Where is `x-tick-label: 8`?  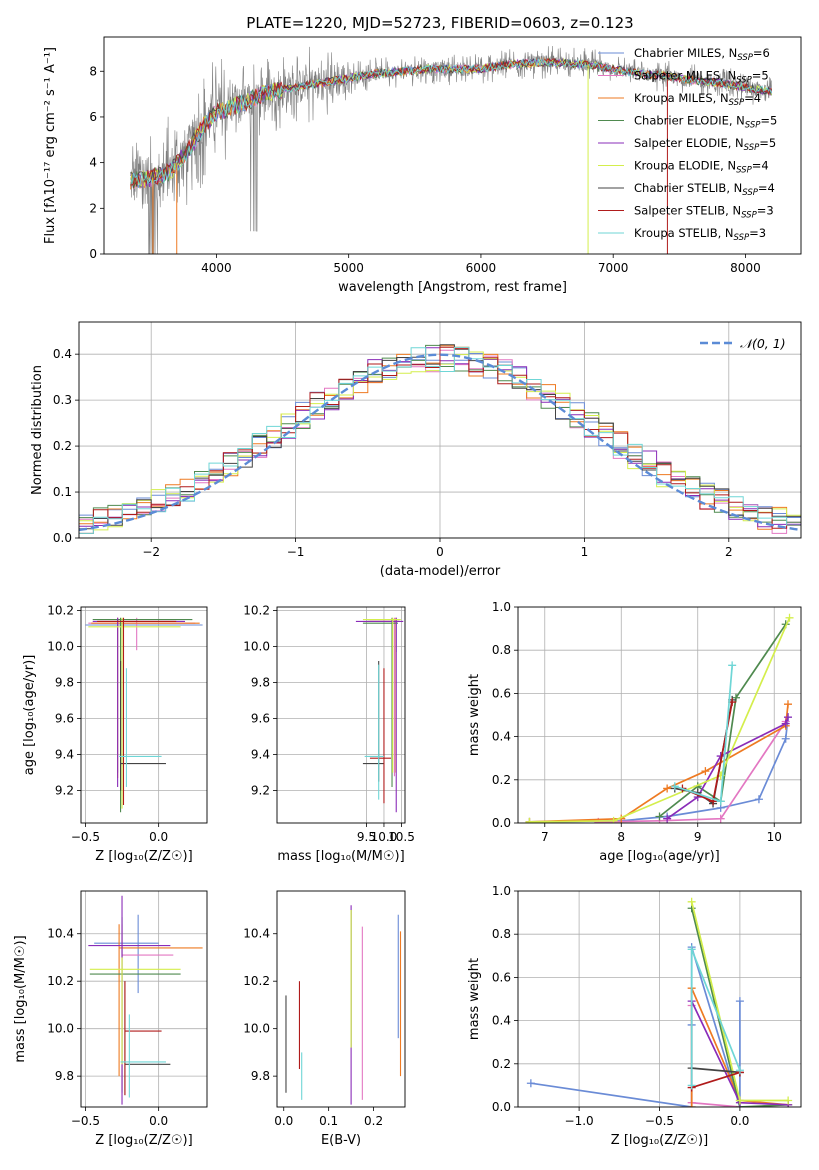
x-tick-label: 8 is located at coordinates (621, 837).